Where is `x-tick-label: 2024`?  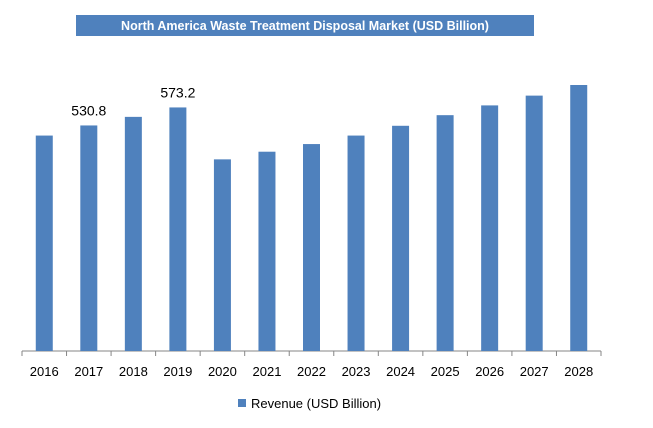
x-tick-label: 2024 is located at coordinates (400, 371).